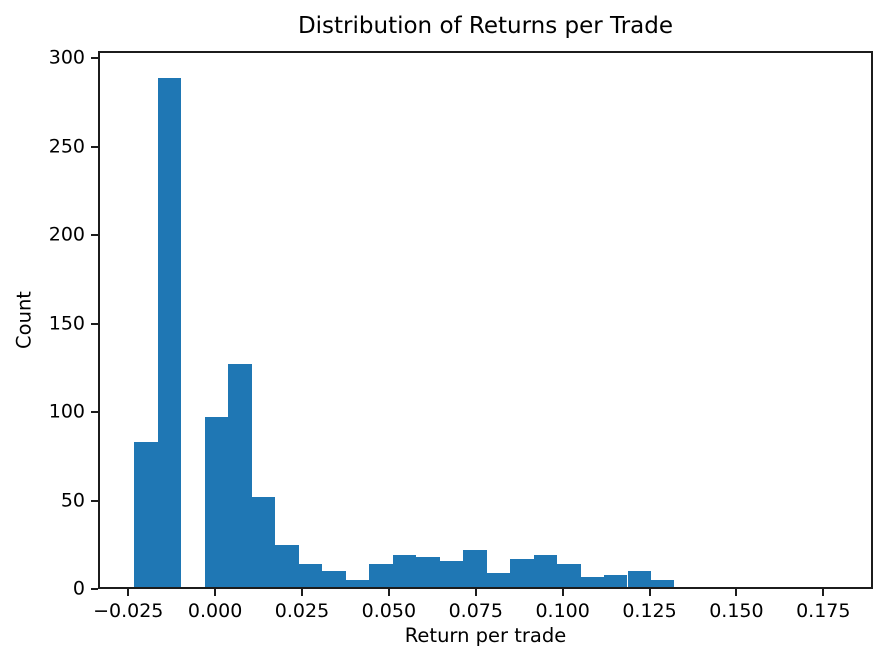  Describe the element at coordinates (66, 234) in the screenshot. I see `y-tick-label: 200` at that location.